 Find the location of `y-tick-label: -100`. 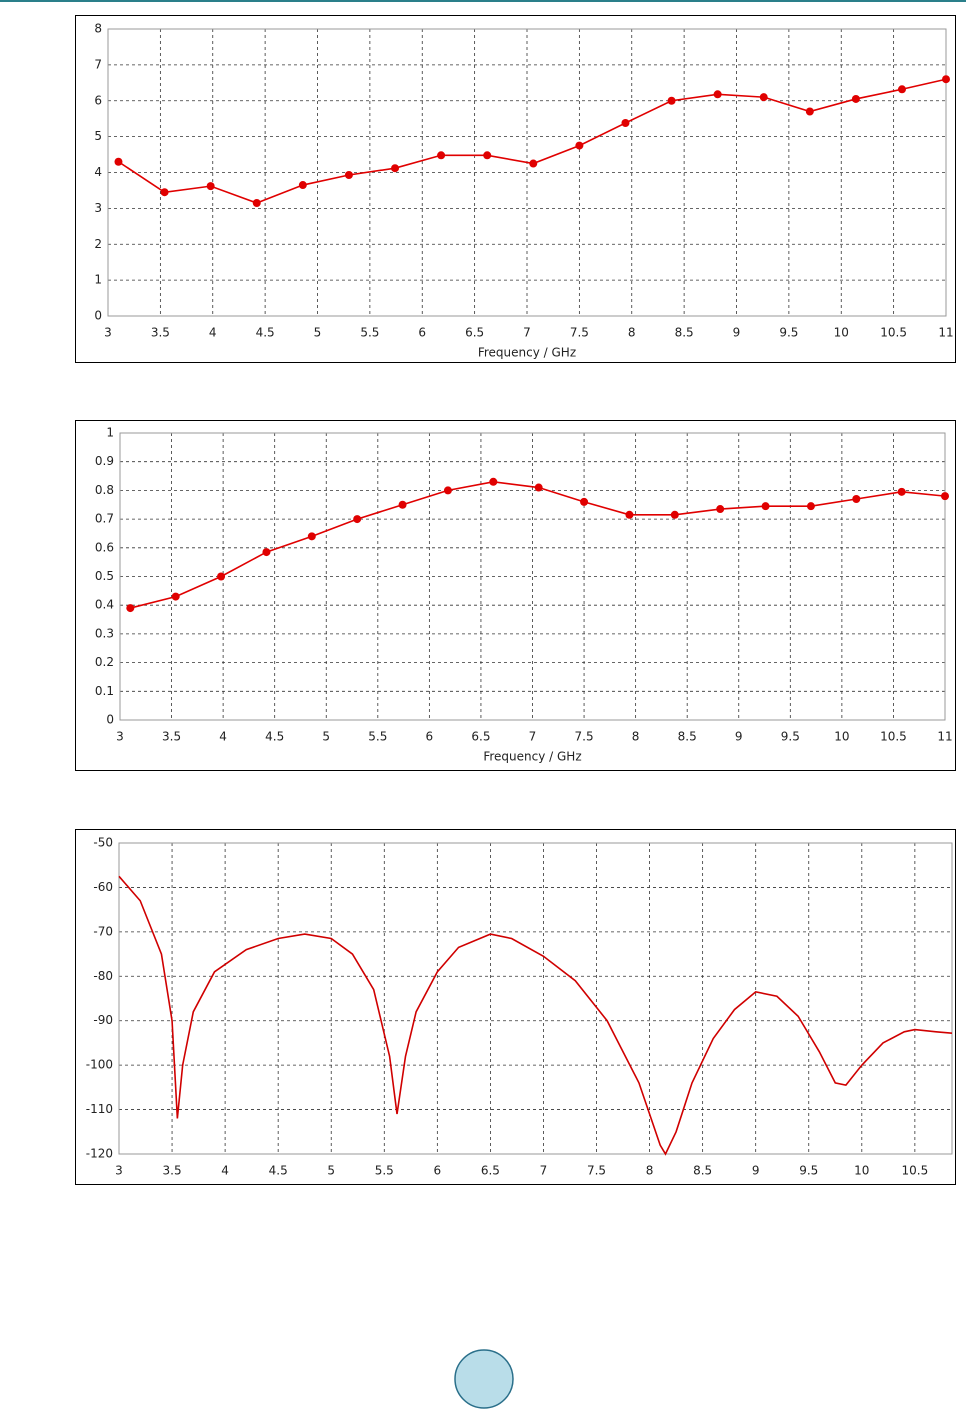

y-tick-label: -100 is located at coordinates (99, 1065).